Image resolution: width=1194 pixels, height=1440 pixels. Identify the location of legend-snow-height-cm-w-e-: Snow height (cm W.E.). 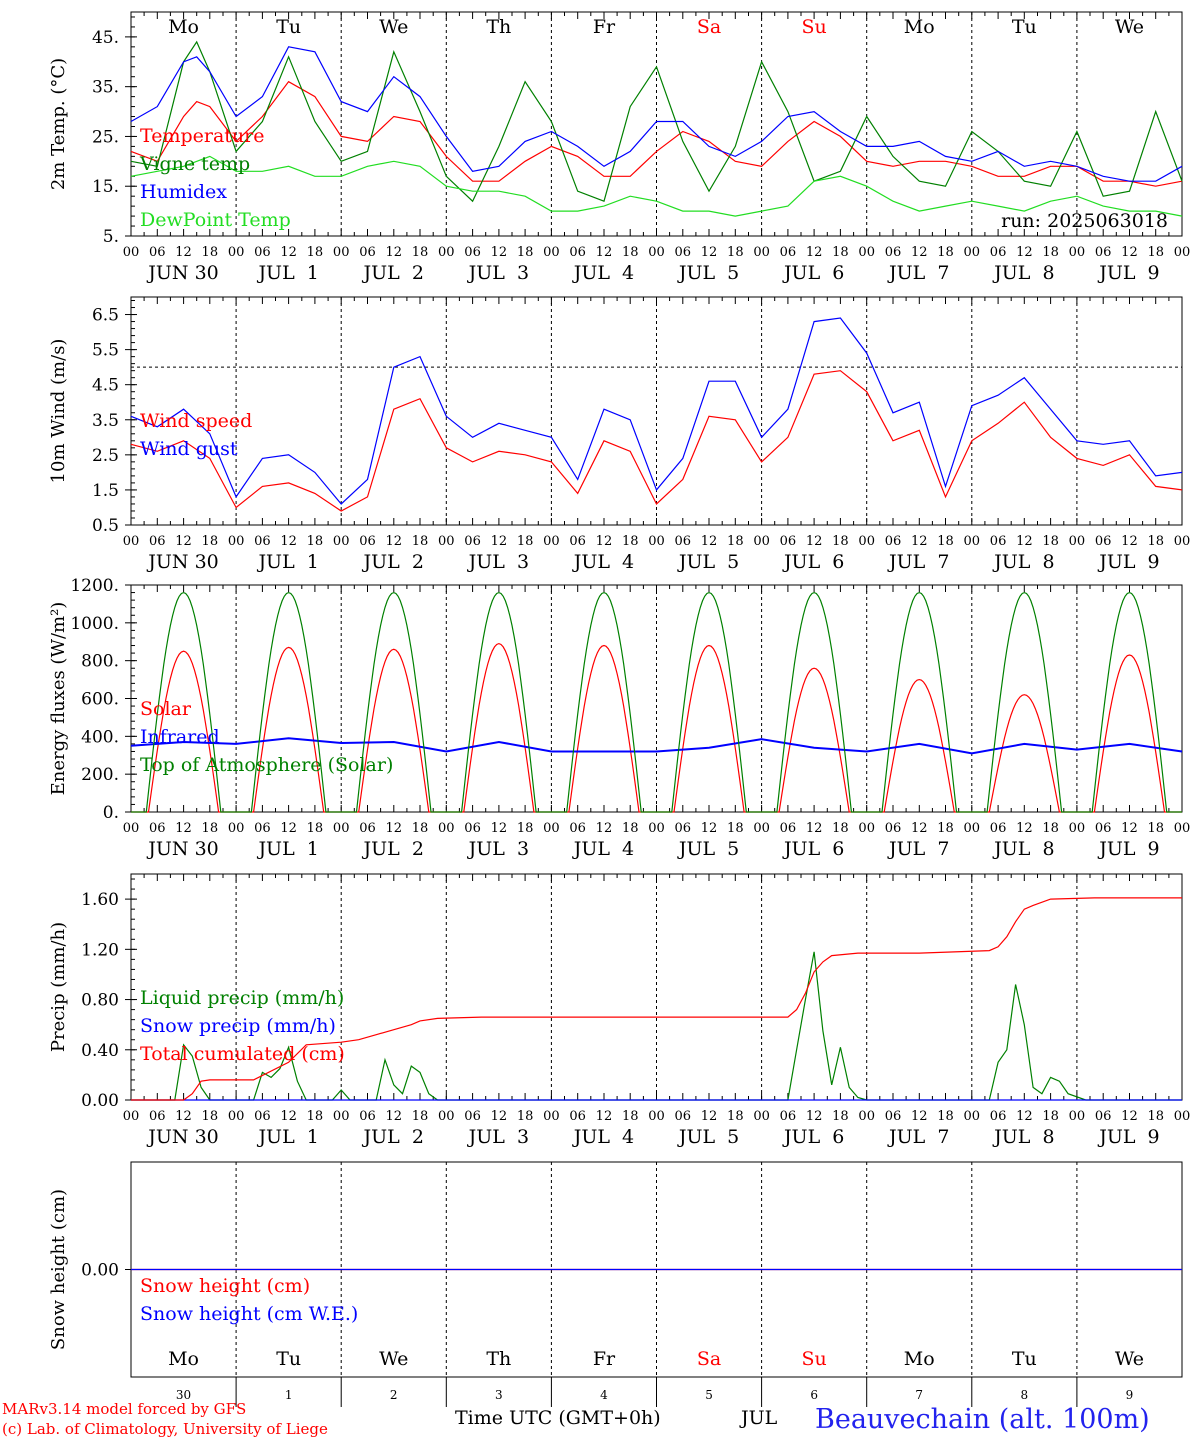
(249, 1314).